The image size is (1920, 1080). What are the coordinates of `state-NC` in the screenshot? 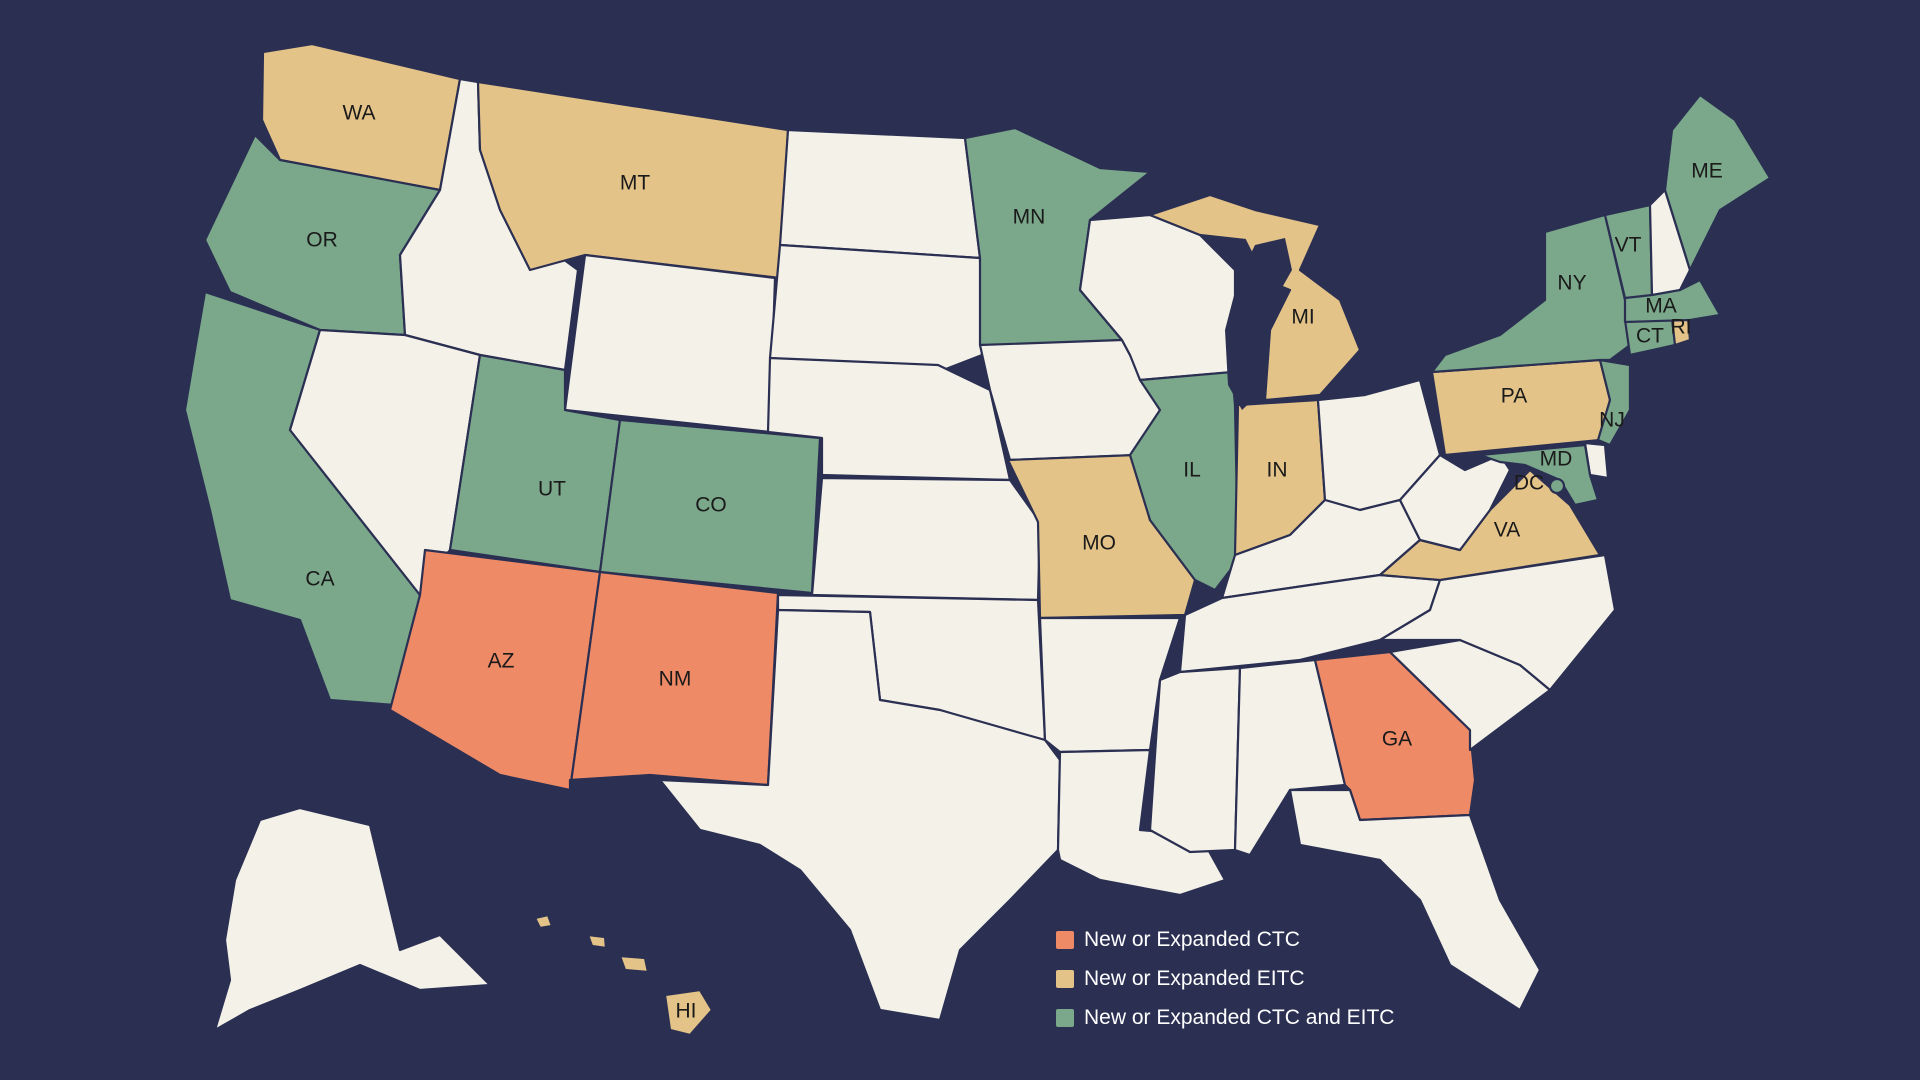 It's located at (1497, 622).